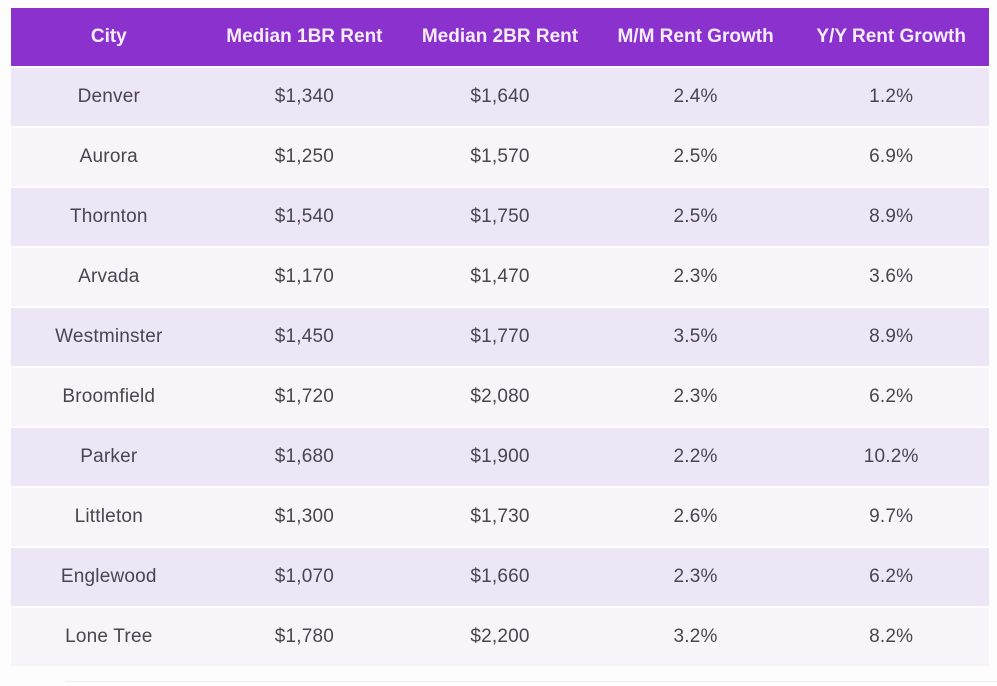  I want to click on cell-yy-rent-growth: 9.7%, so click(891, 517).